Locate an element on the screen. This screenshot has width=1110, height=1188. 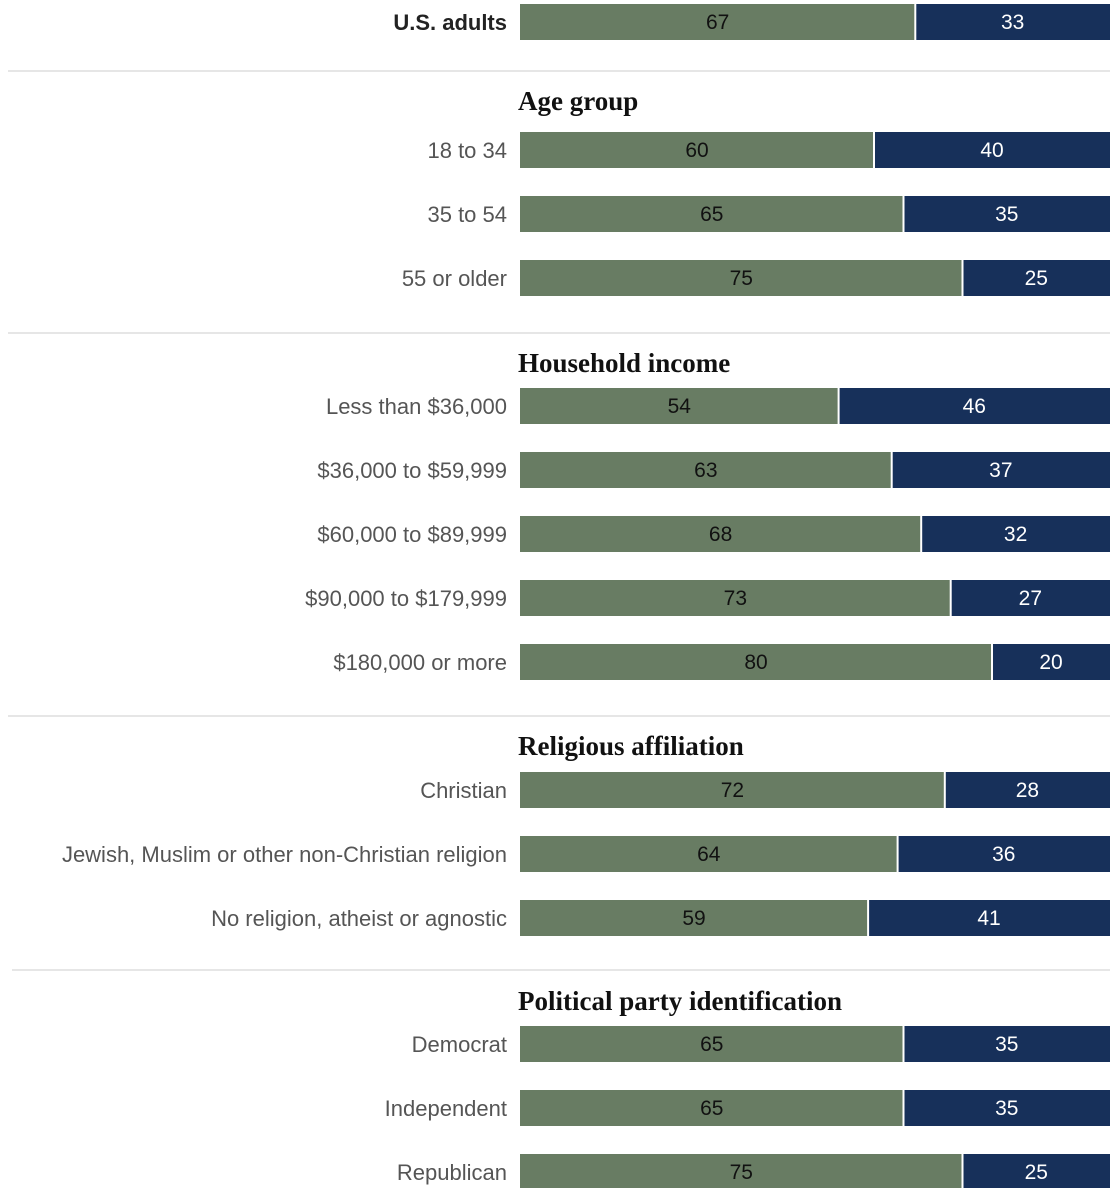
value-label-first: 54 is located at coordinates (680, 406).